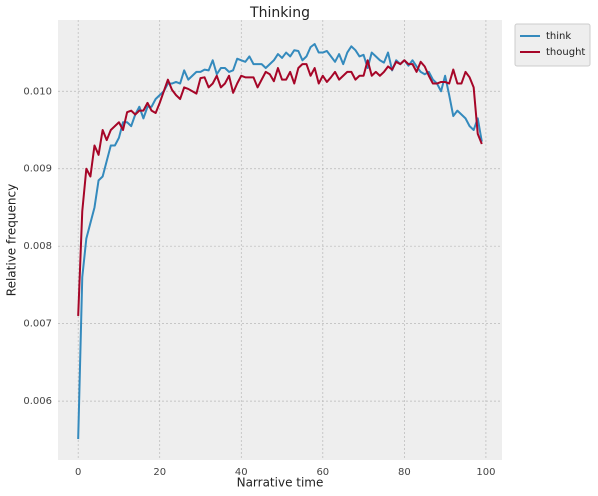 The height and width of the screenshot is (496, 598). I want to click on y-tick-label: 0.010, so click(37, 91).